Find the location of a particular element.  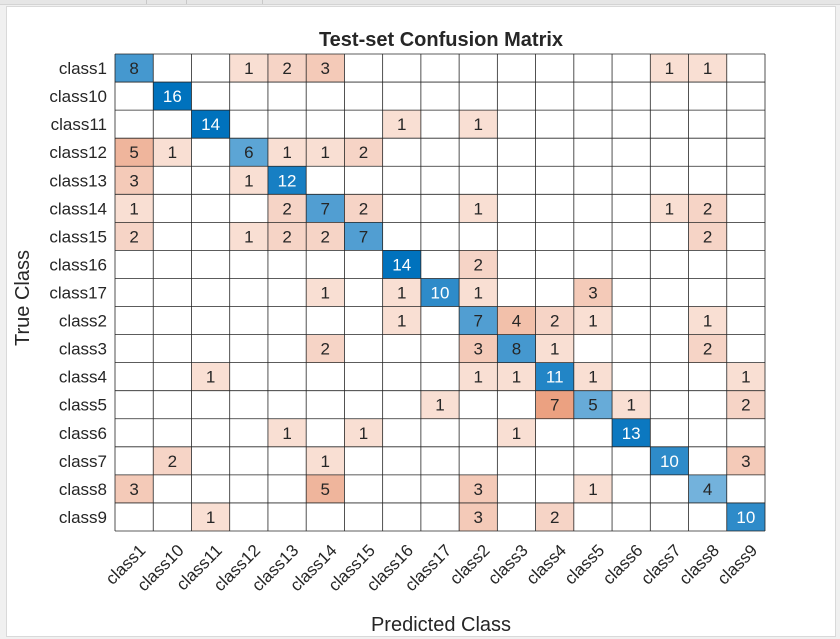

x-tick-label: class3 is located at coordinates (508, 565).